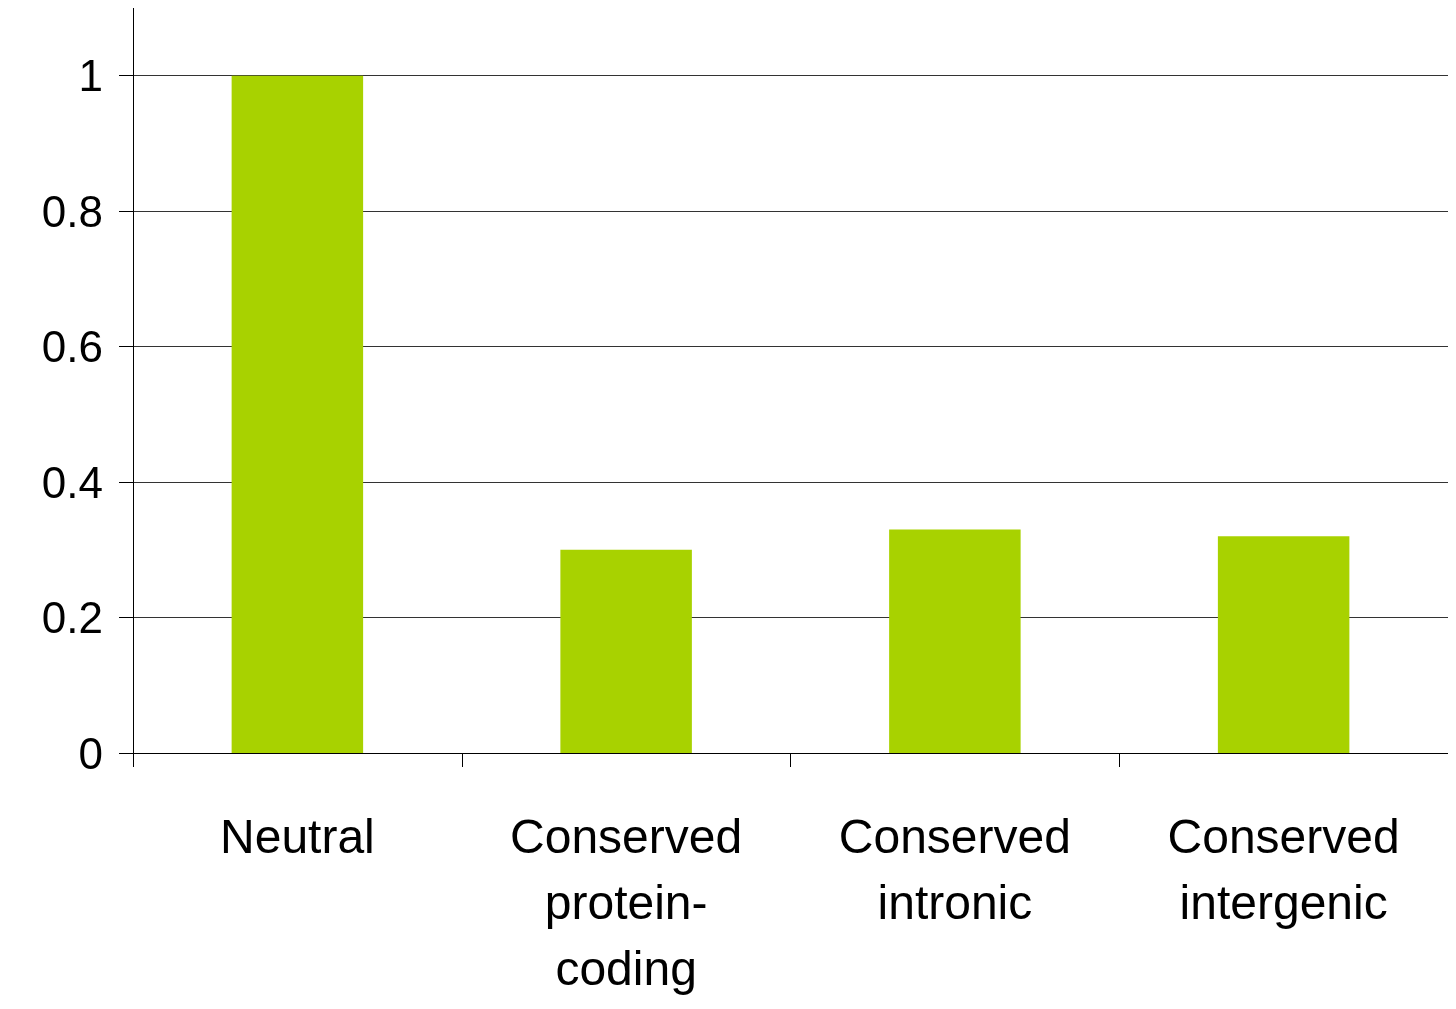 The height and width of the screenshot is (1009, 1456). I want to click on x-tick-label: Neutral, so click(297, 836).